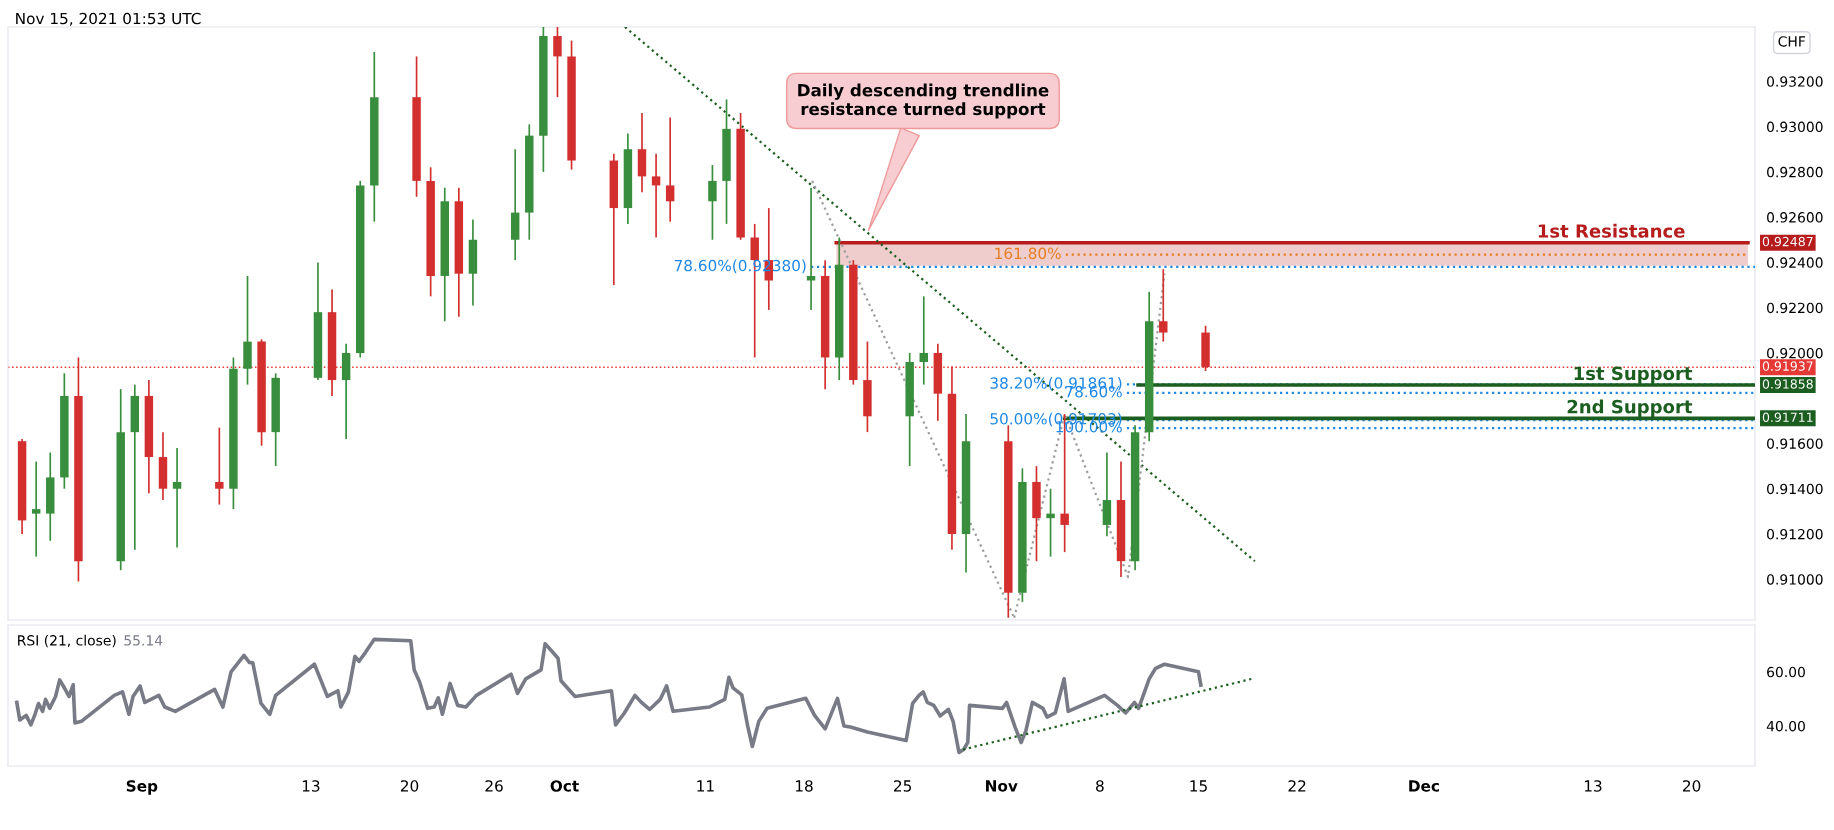 Image resolution: width=1834 pixels, height=830 pixels. Describe the element at coordinates (804, 786) in the screenshot. I see `x-tick-label: 18` at that location.